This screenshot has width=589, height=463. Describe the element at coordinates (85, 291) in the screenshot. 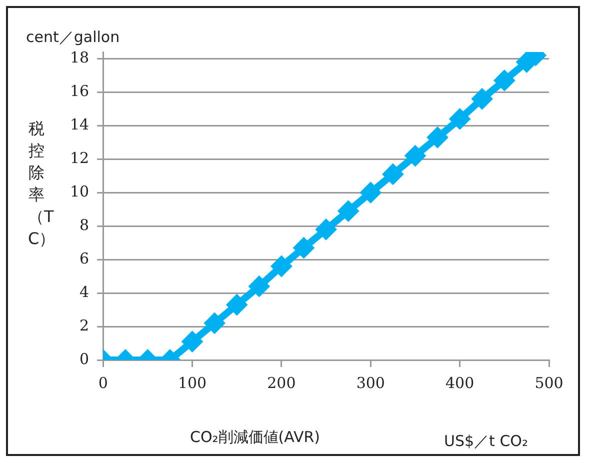

I see `y-tick-label: 4` at that location.